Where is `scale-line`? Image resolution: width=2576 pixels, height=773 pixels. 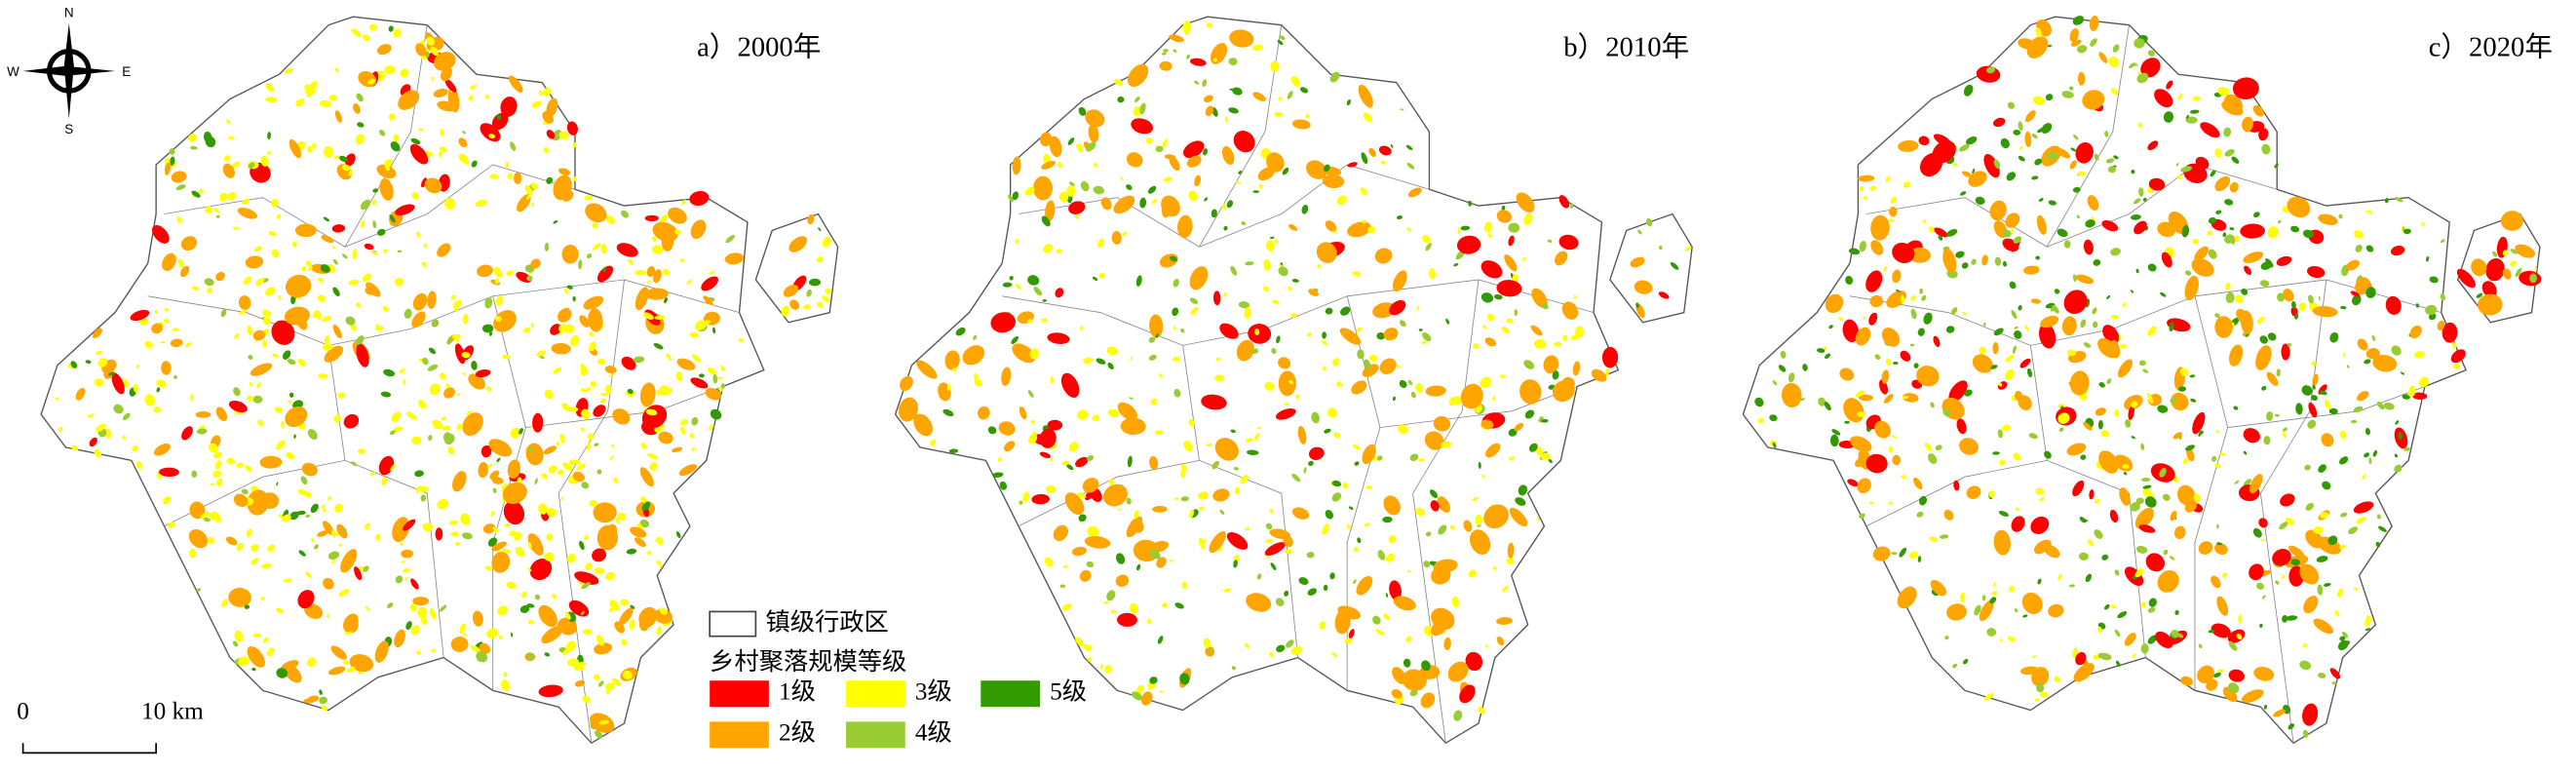 scale-line is located at coordinates (89, 748).